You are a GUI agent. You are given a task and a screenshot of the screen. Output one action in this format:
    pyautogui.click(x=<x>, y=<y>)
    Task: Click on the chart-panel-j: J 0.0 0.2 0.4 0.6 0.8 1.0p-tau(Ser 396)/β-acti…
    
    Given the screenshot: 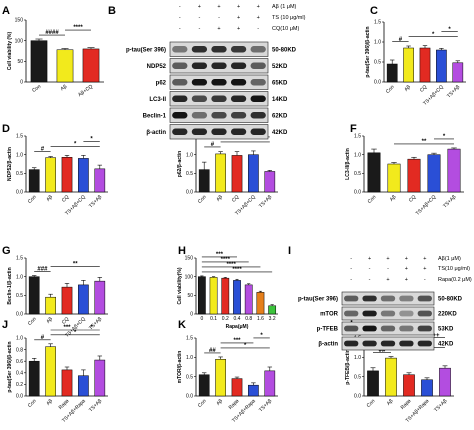 What is the action you would take?
    pyautogui.click(x=55, y=371)
    